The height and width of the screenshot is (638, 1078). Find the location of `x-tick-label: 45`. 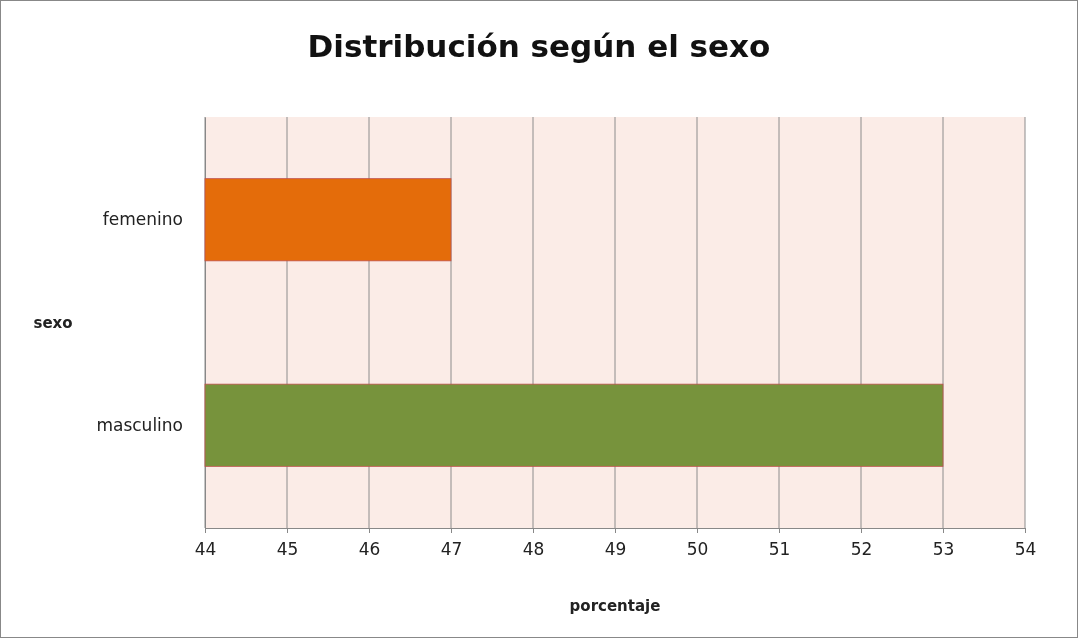

x-tick-label: 45 is located at coordinates (287, 549).